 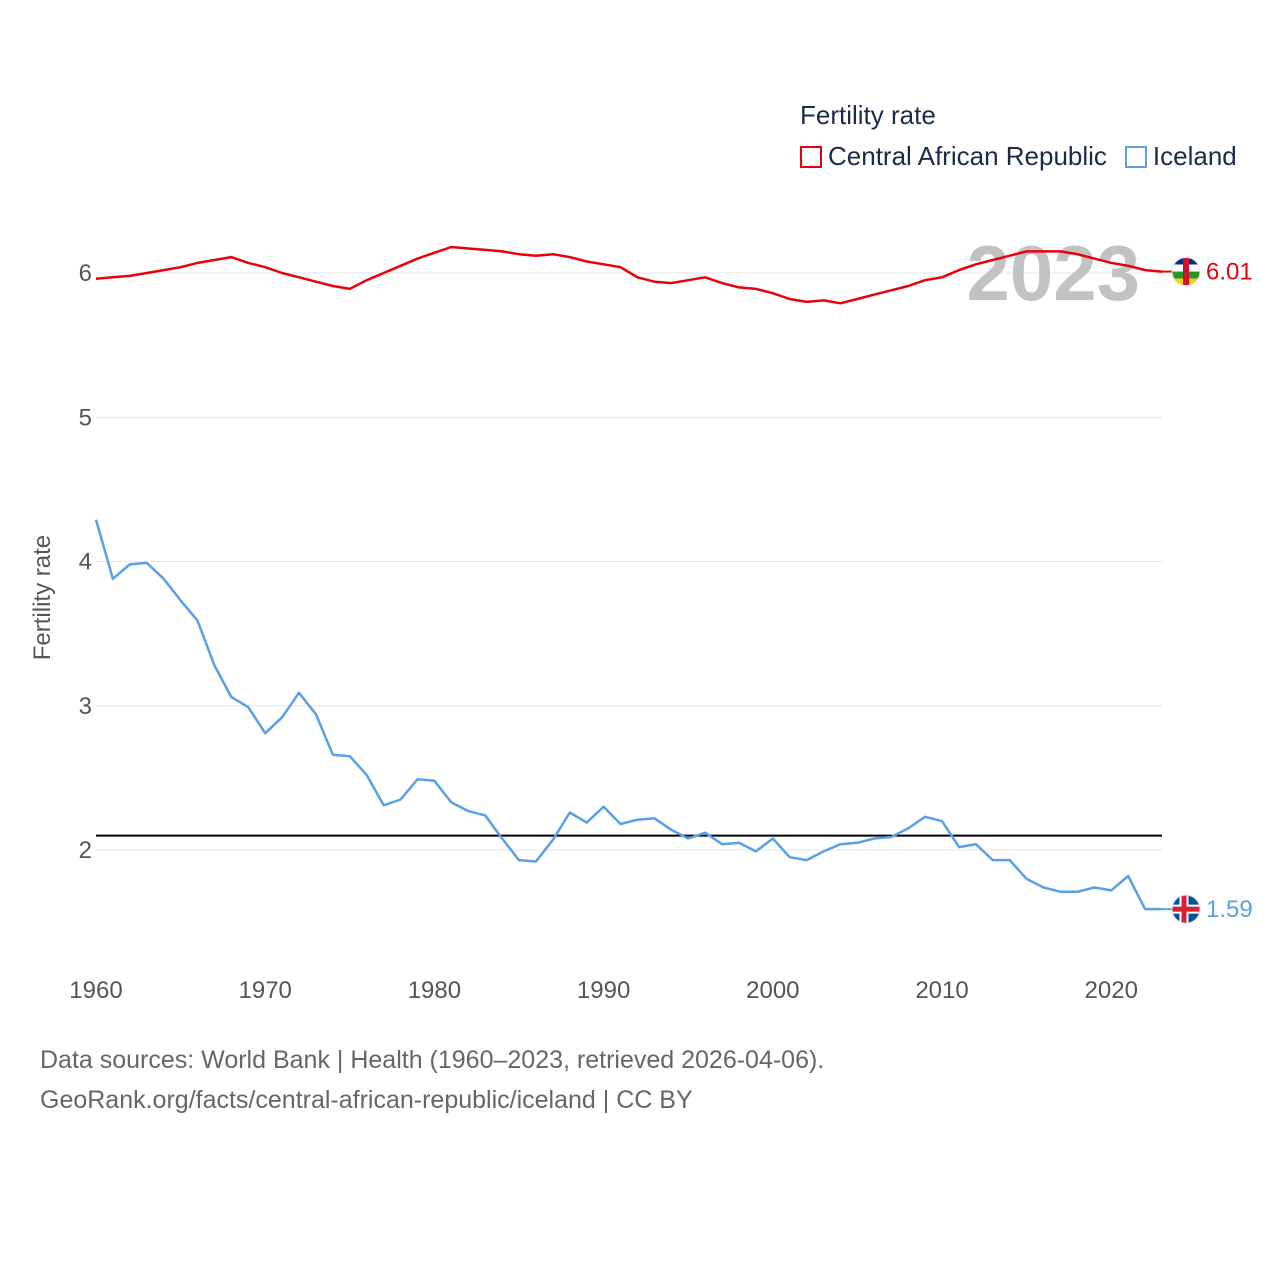 I want to click on y-tick-label-4: 4, so click(x=85, y=562).